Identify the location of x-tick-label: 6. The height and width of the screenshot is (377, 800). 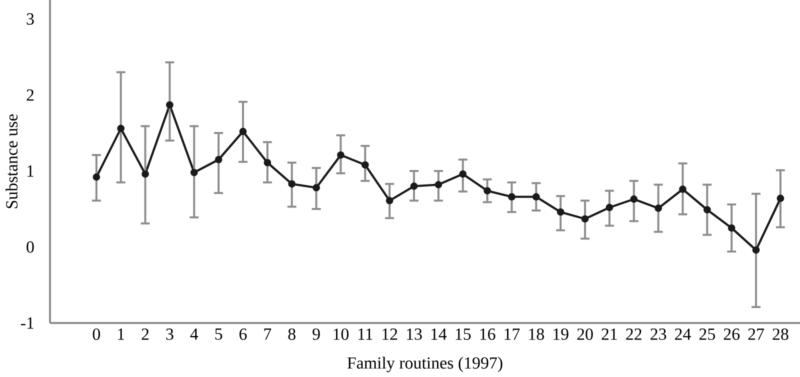
(243, 334).